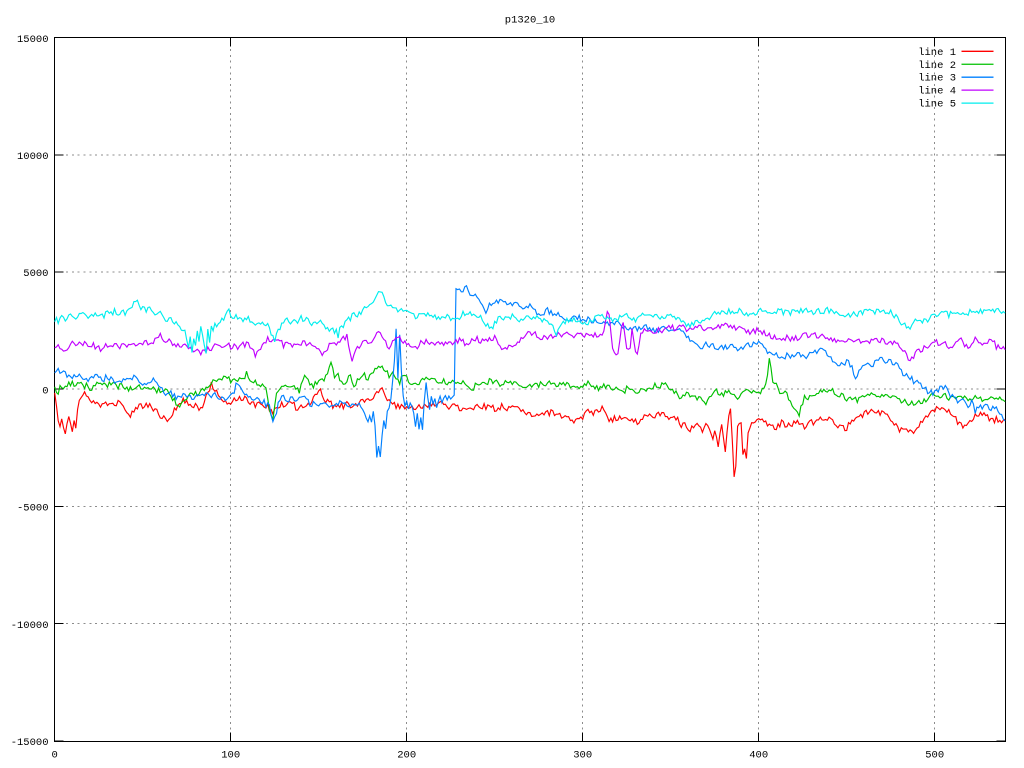 The image size is (1024, 768). What do you see at coordinates (33, 157) in the screenshot?
I see `svg-text: 10000` at bounding box center [33, 157].